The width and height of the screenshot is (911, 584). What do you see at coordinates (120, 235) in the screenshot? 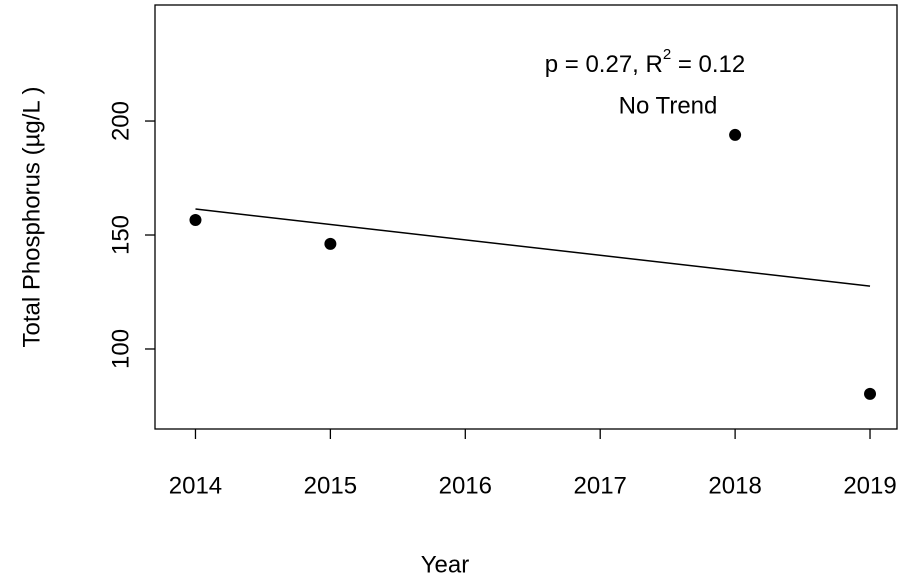
I see `y-tick-label: 150` at bounding box center [120, 235].